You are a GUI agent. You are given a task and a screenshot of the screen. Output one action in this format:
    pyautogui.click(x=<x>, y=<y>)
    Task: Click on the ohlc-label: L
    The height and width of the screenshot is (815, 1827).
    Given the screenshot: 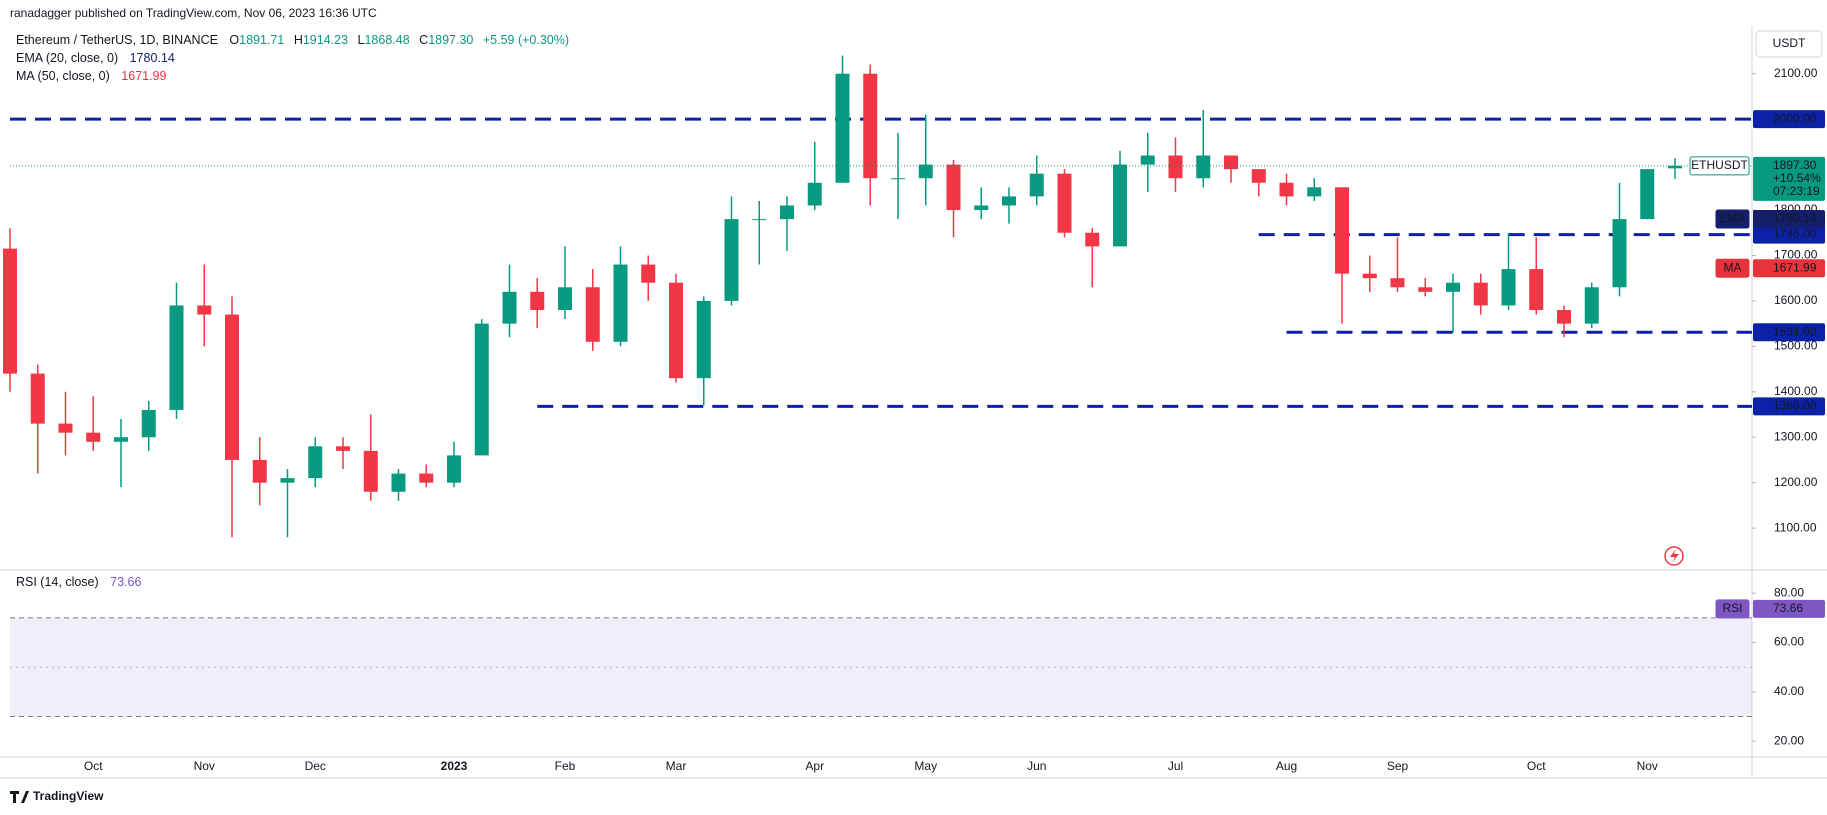 What is the action you would take?
    pyautogui.click(x=361, y=40)
    